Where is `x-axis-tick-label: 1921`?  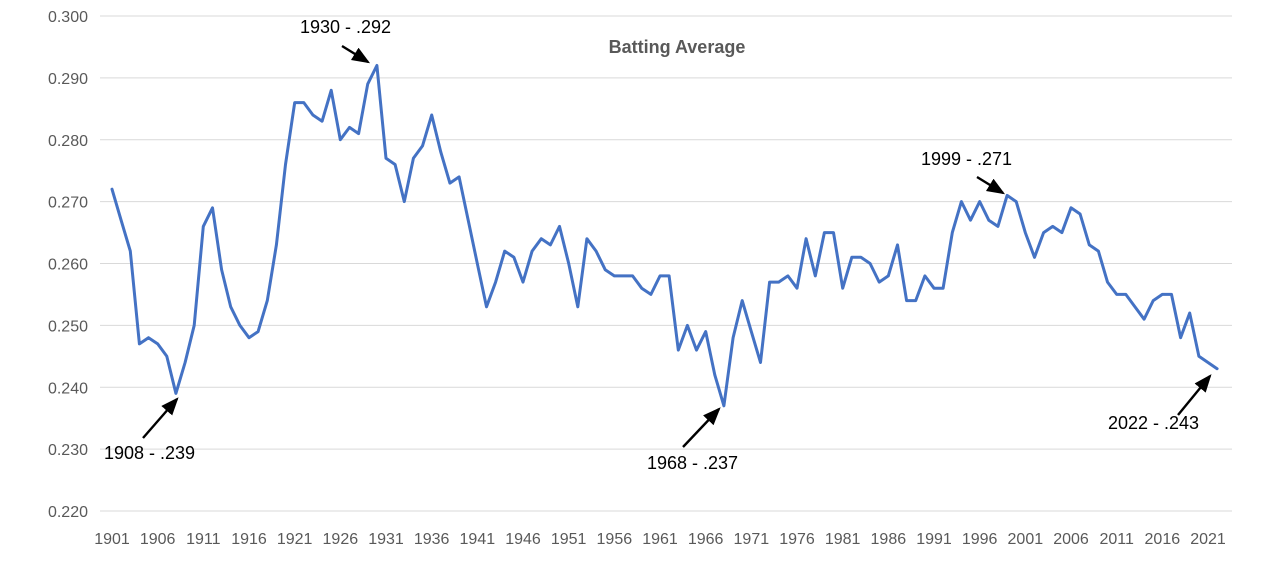
x-axis-tick-label: 1921 is located at coordinates (295, 539).